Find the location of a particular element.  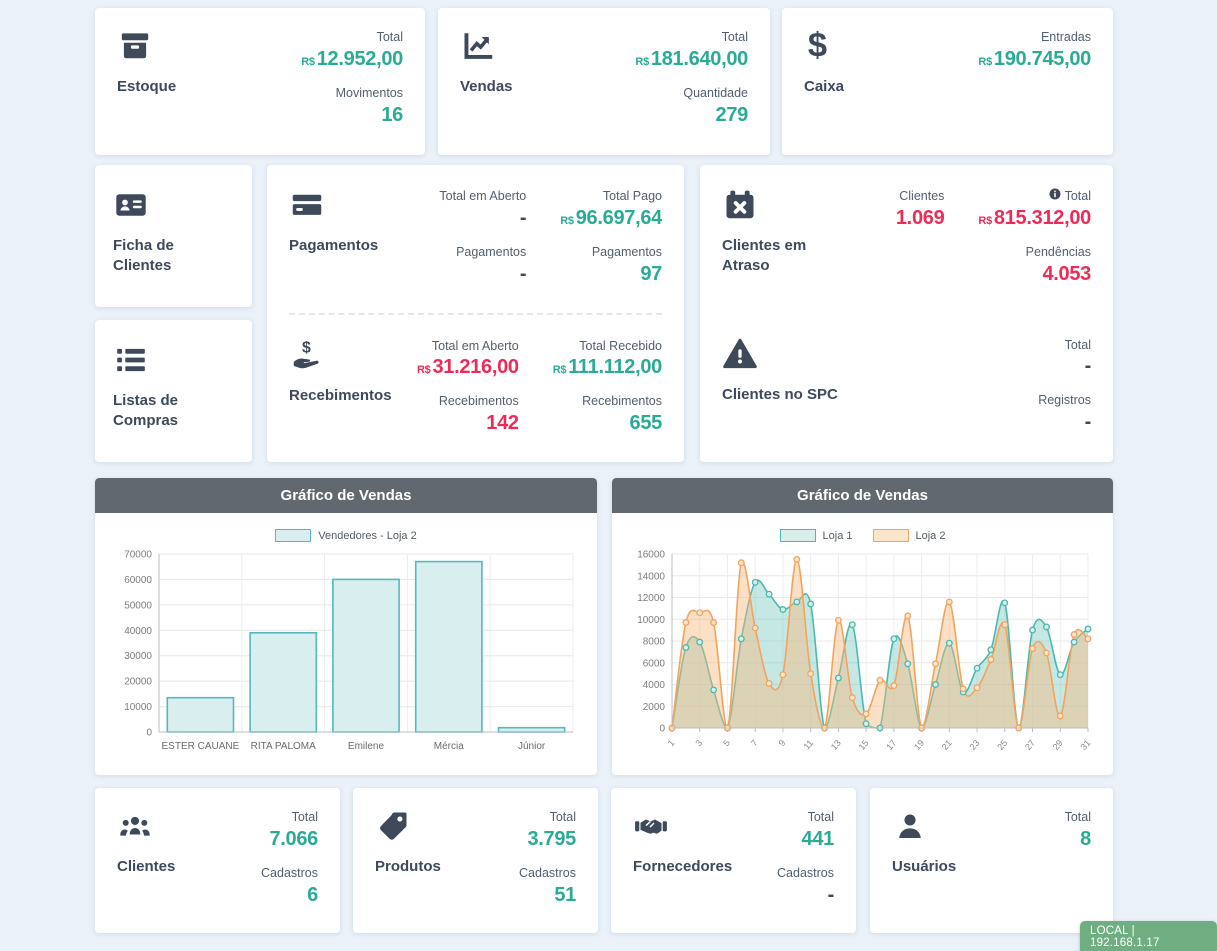

stat-total-pago: Total Pago R$ 96.697,64 is located at coordinates (611, 209).